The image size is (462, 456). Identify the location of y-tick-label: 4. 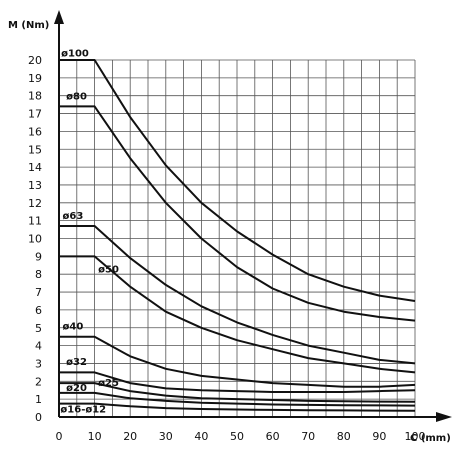
(38, 346).